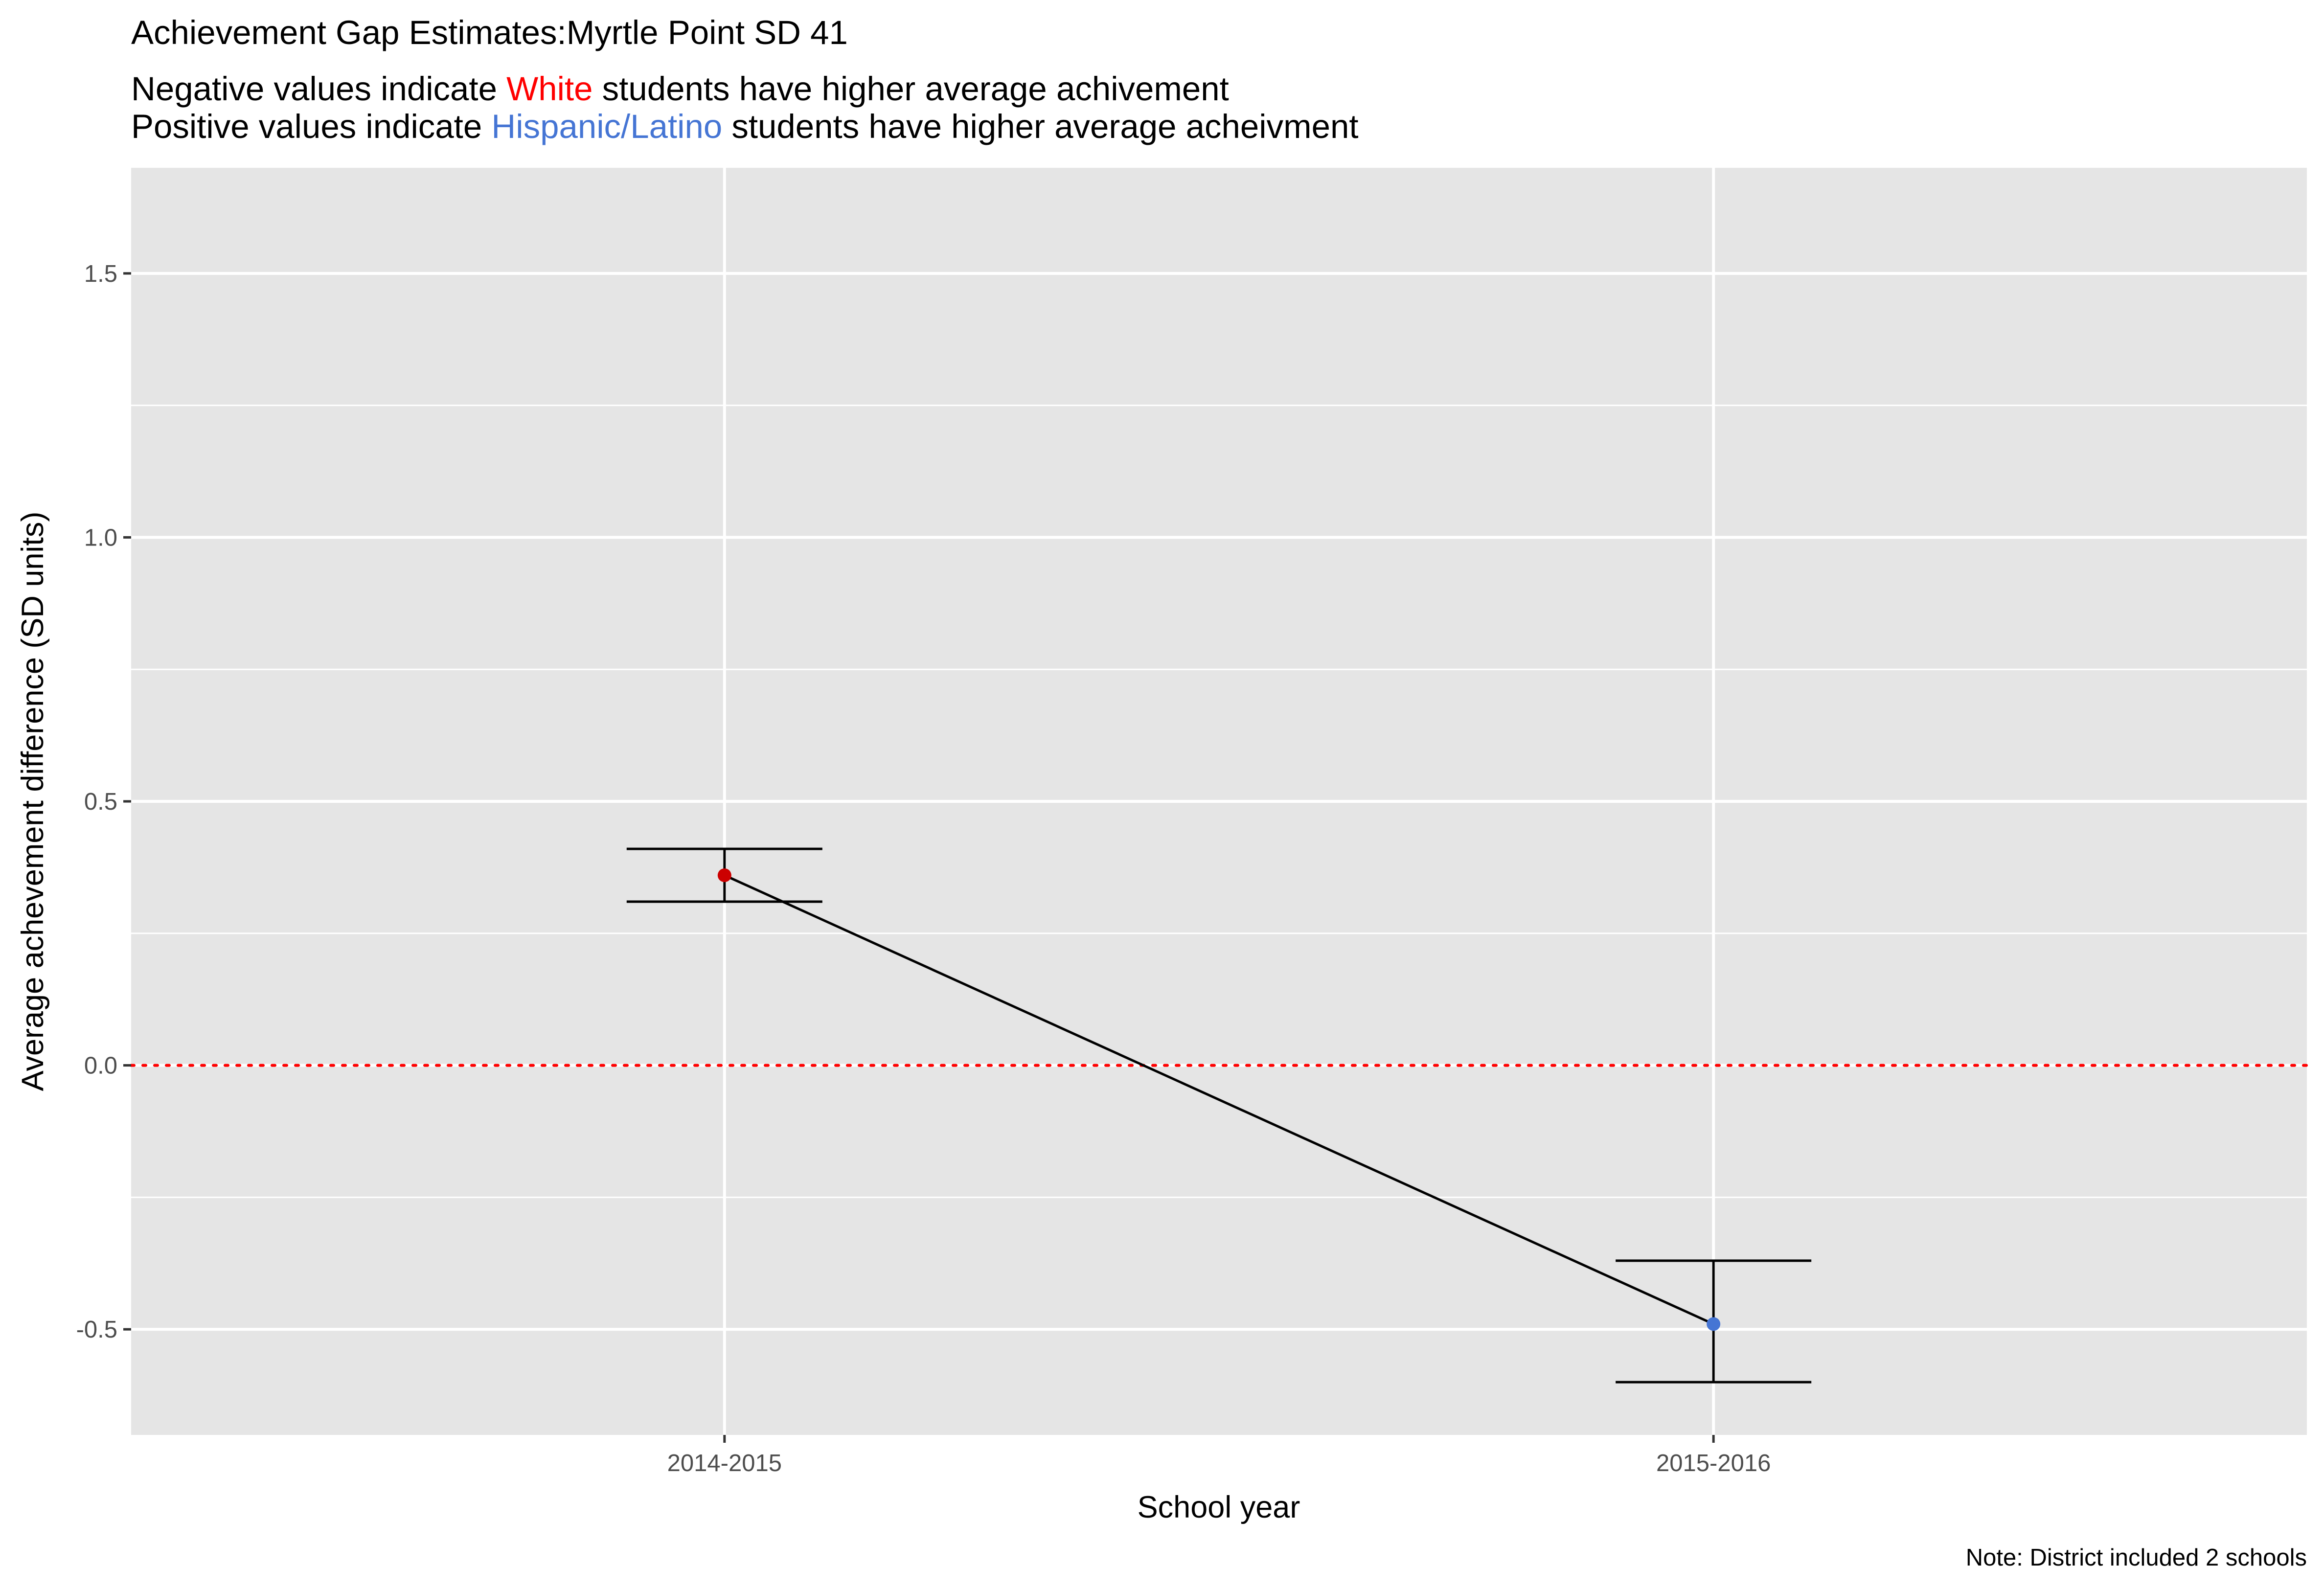  What do you see at coordinates (100, 802) in the screenshot?
I see `y-tick-label: 0.5` at bounding box center [100, 802].